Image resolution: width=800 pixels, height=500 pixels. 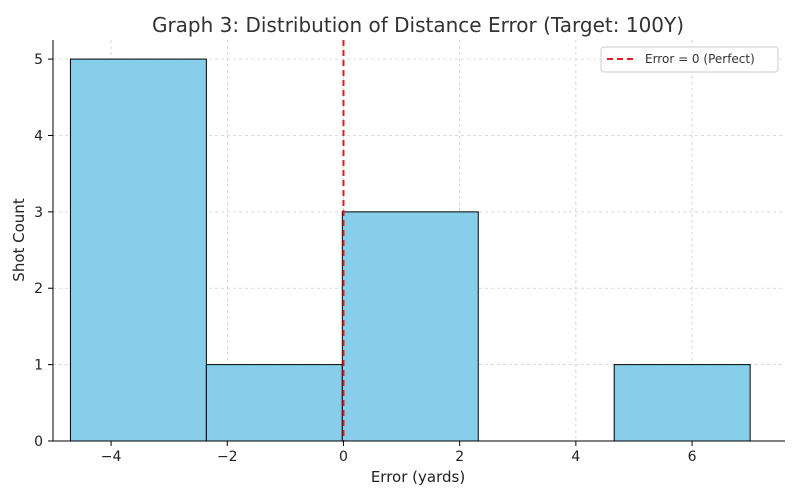 What do you see at coordinates (343, 457) in the screenshot?
I see `x-tick-label-2: 0` at bounding box center [343, 457].